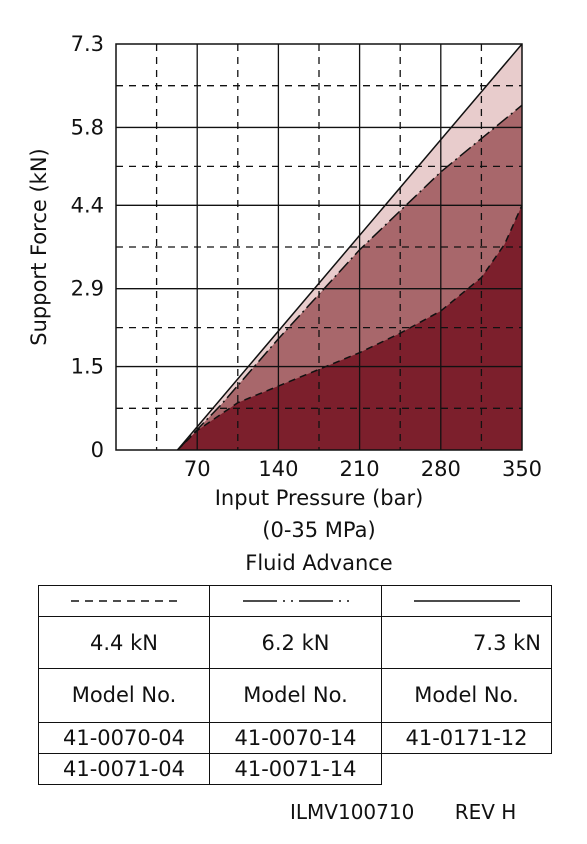 The height and width of the screenshot is (844, 587). What do you see at coordinates (97, 450) in the screenshot?
I see `y-tick-label: 0` at bounding box center [97, 450].